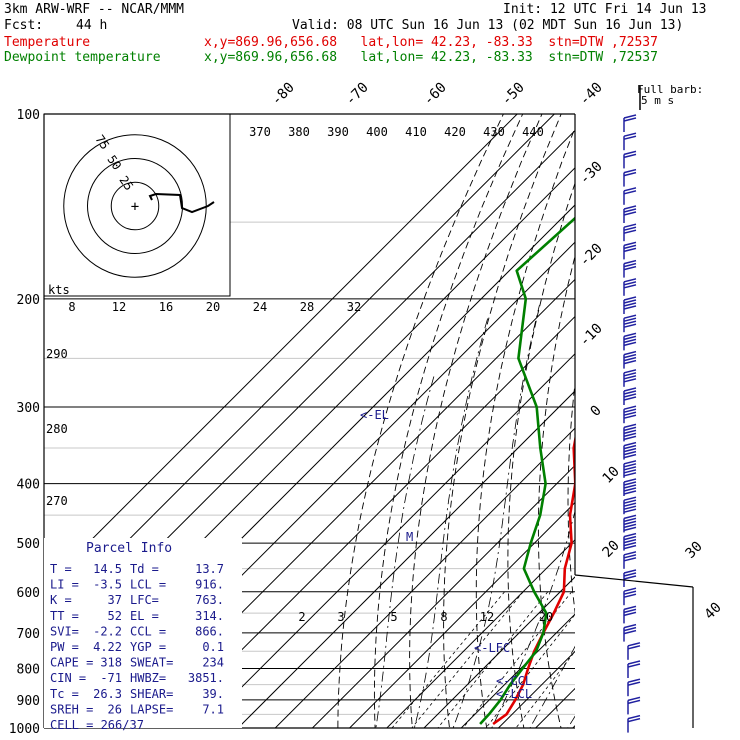 Image resolution: width=740 pixels, height=740 pixels. Describe the element at coordinates (111, 663) in the screenshot. I see `parcel-info-value: 318` at that location.